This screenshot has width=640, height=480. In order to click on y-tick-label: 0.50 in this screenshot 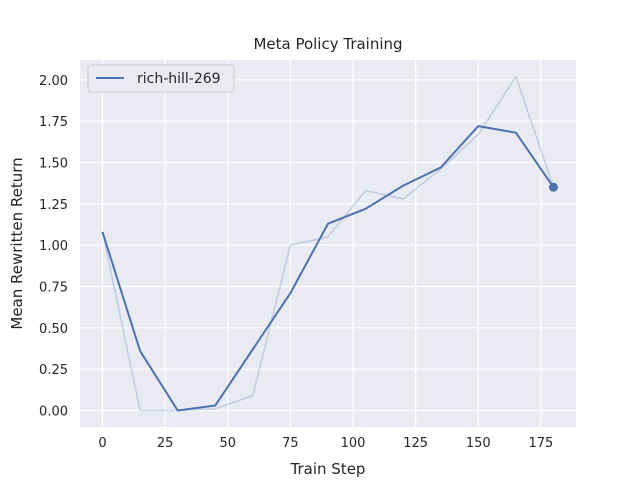, I will do `click(53, 329)`.